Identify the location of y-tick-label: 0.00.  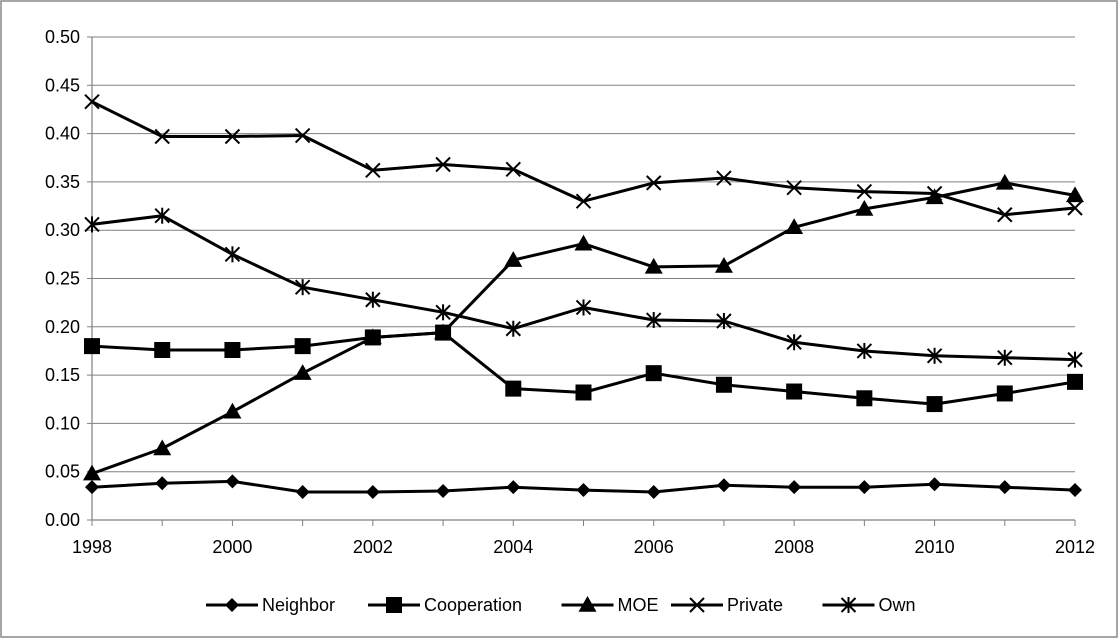
(62, 520).